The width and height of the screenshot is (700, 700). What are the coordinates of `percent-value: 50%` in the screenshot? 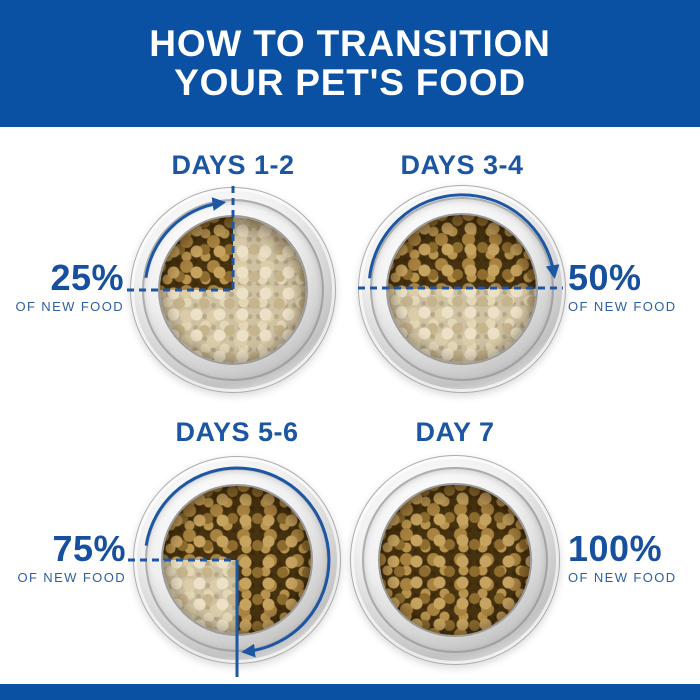 It's located at (605, 277).